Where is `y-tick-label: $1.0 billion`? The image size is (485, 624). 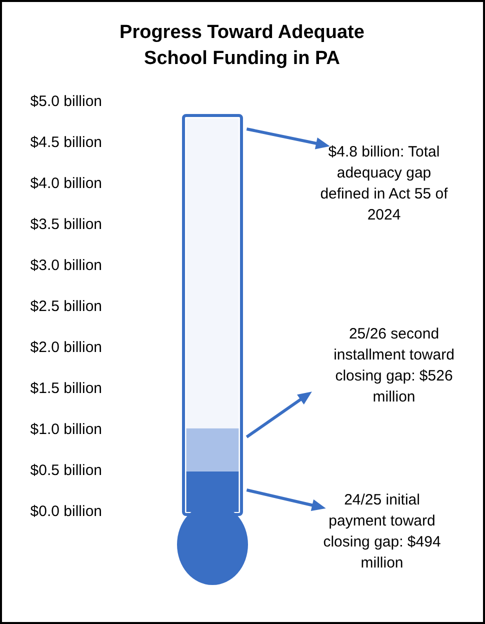
y-tick-label: $1.0 billion is located at coordinates (66, 429).